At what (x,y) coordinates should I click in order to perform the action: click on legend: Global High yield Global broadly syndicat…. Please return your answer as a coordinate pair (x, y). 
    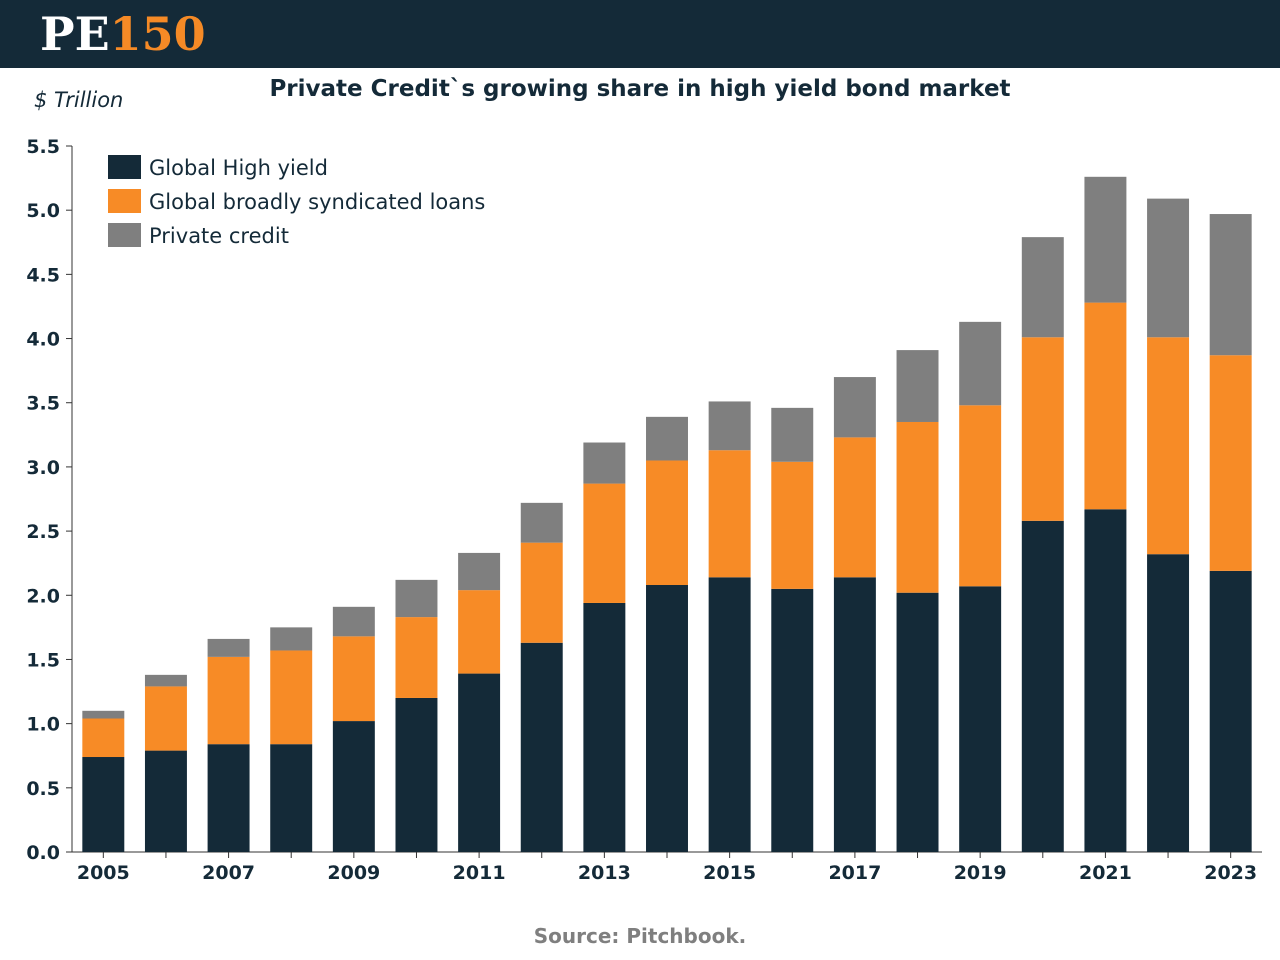
    Looking at the image, I should click on (296, 201).